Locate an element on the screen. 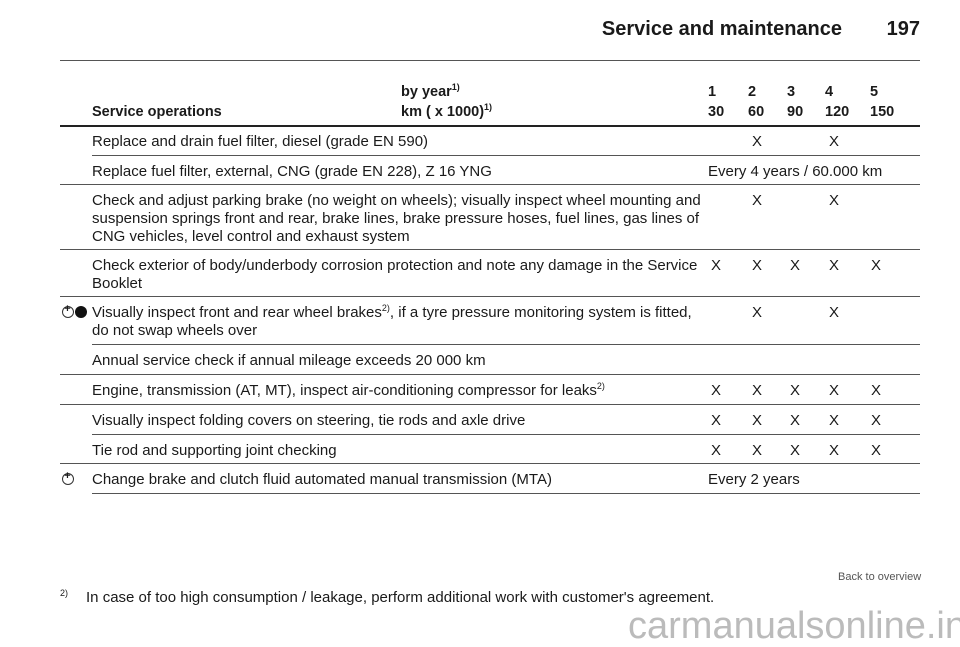  km-label: km ( x 1000)1) is located at coordinates (447, 111).